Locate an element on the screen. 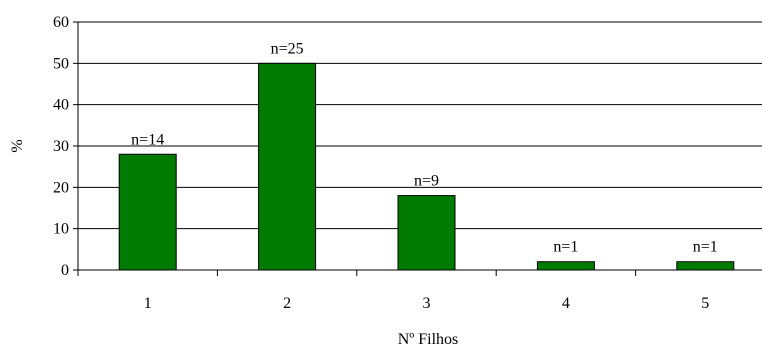 This screenshot has width=763, height=348. y-axis-label: % is located at coordinates (17, 145).